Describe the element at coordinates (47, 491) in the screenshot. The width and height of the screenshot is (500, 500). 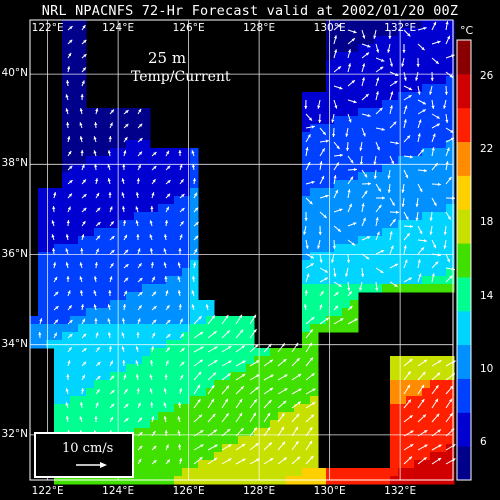
I see `lon-tick-bottom-label: 122°E` at that location.